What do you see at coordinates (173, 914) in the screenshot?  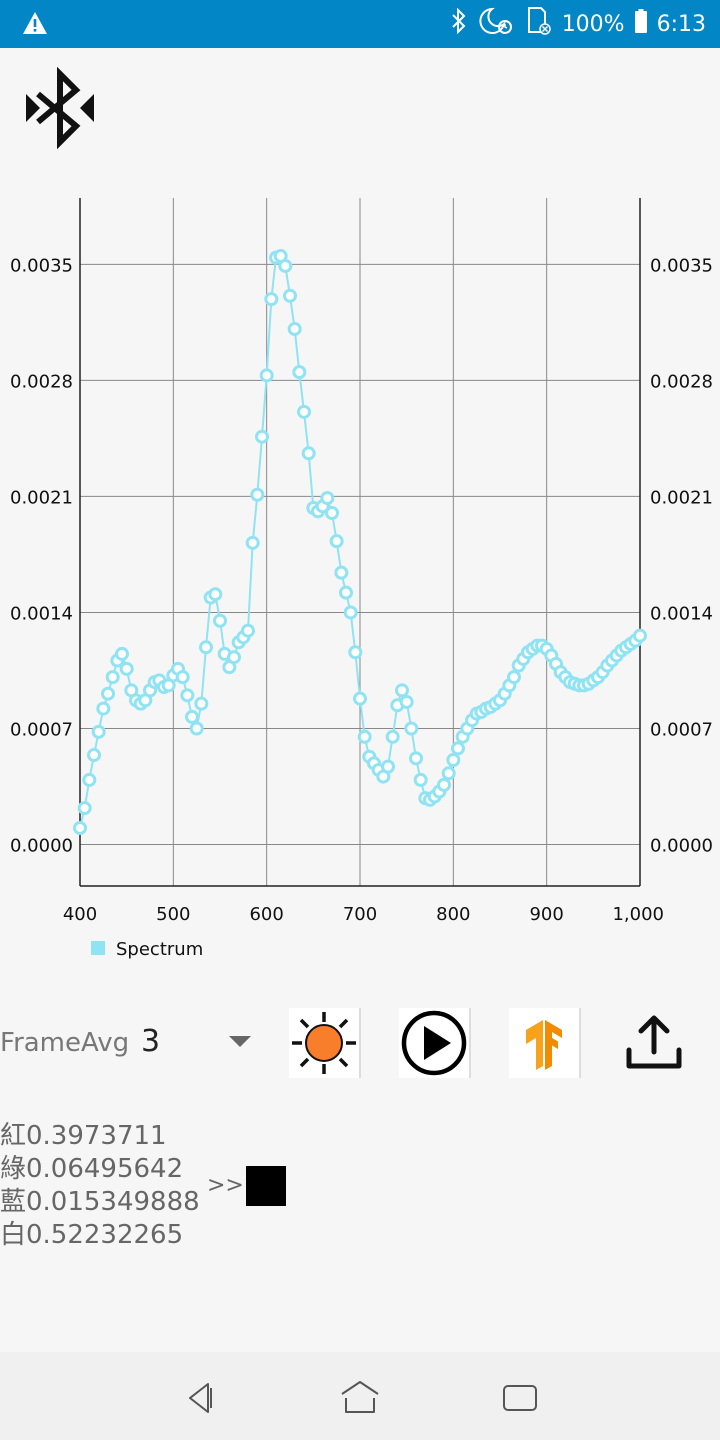 I see `x-tick-label: 500` at bounding box center [173, 914].